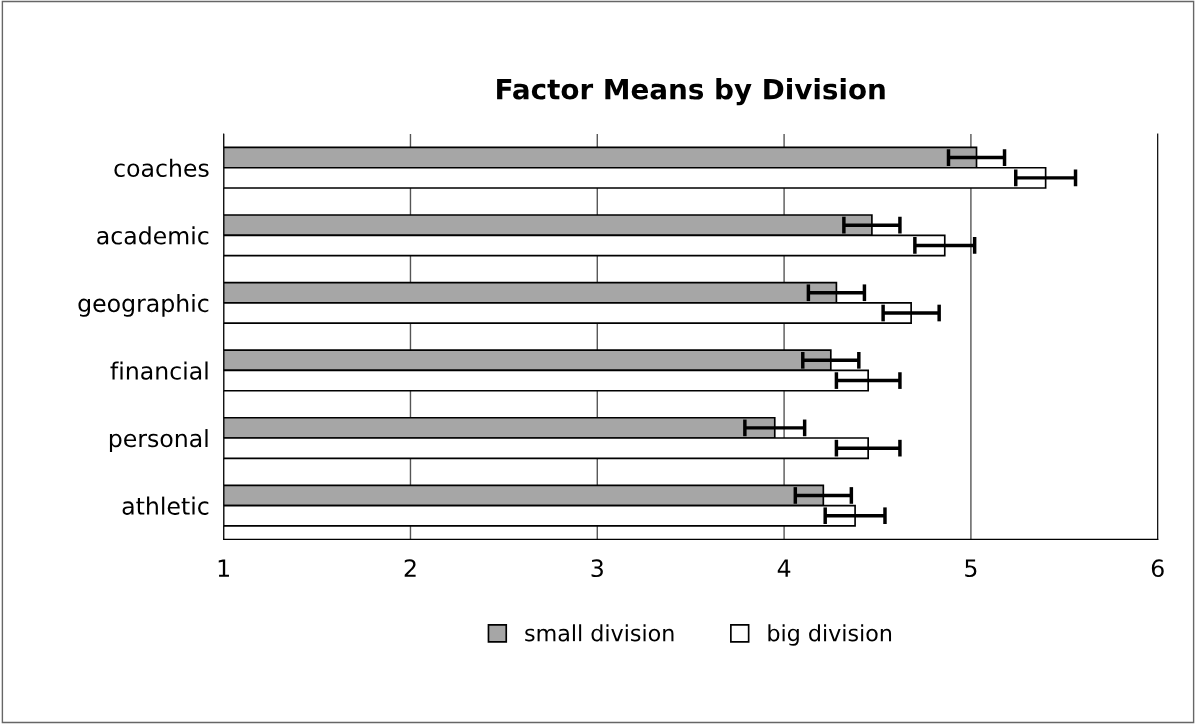 The height and width of the screenshot is (724, 1196). I want to click on legend-label: big division, so click(830, 635).